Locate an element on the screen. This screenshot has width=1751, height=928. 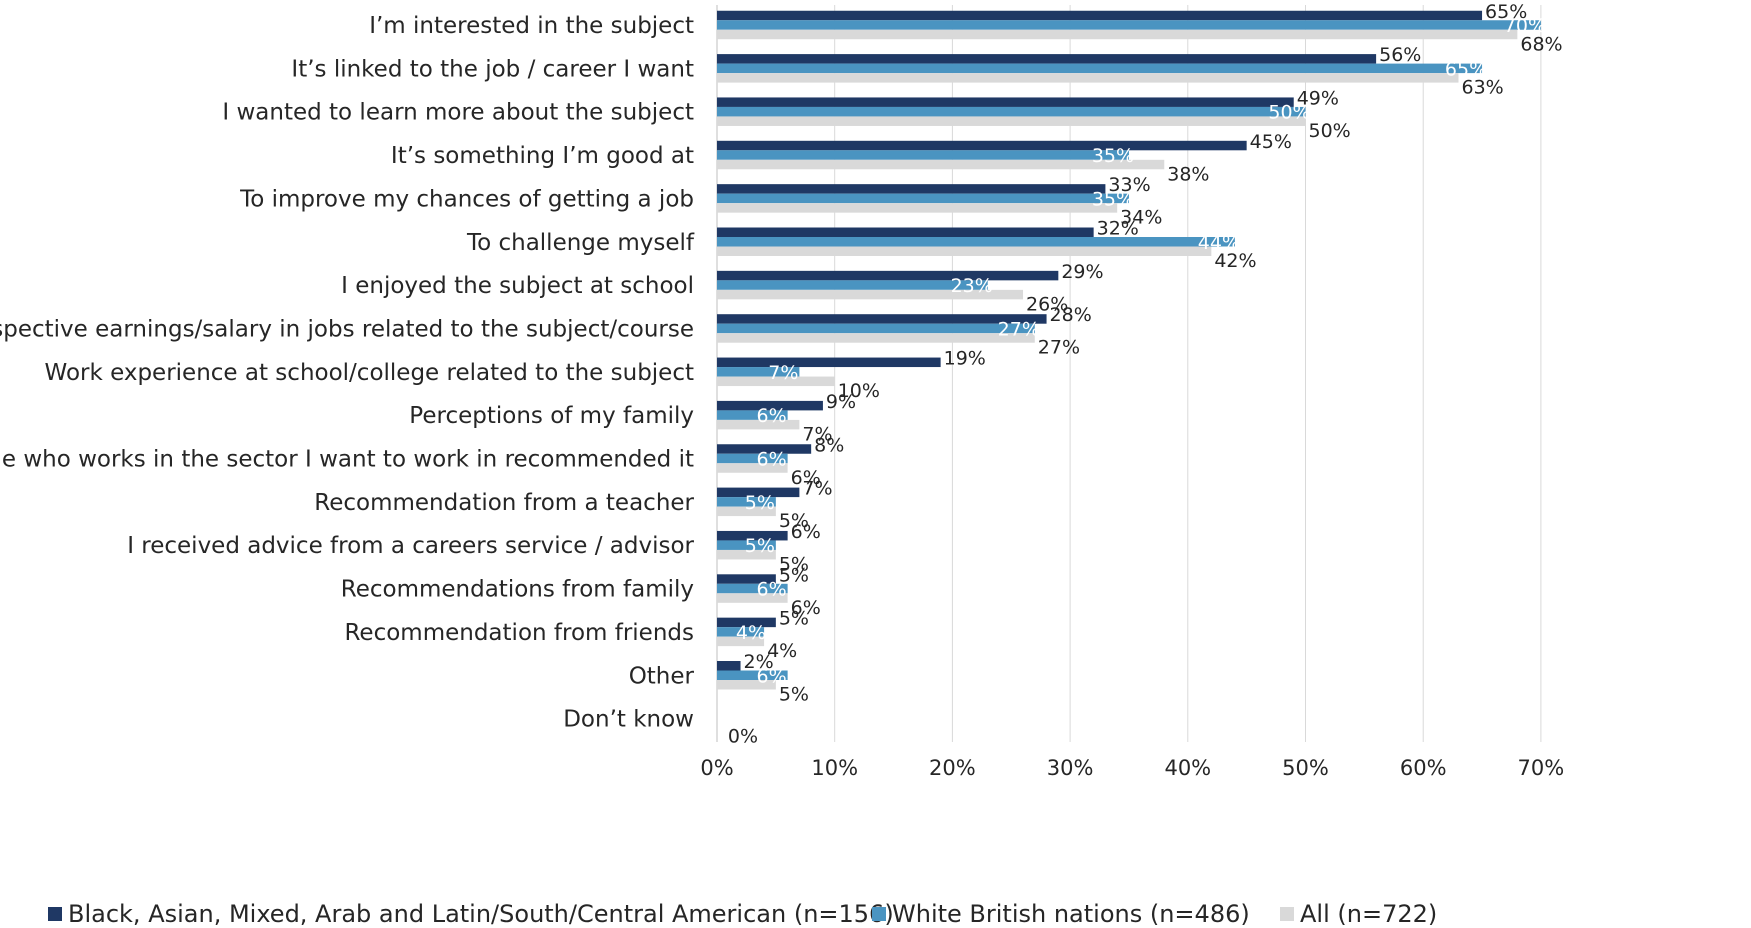
legend-label: White British nations (n=486) is located at coordinates (1071, 914).